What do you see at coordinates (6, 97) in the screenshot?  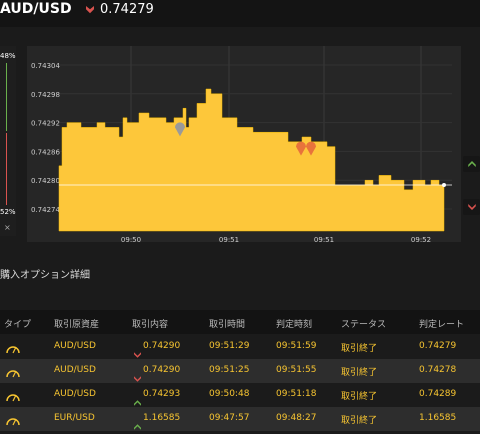 I see `call-bar` at bounding box center [6, 97].